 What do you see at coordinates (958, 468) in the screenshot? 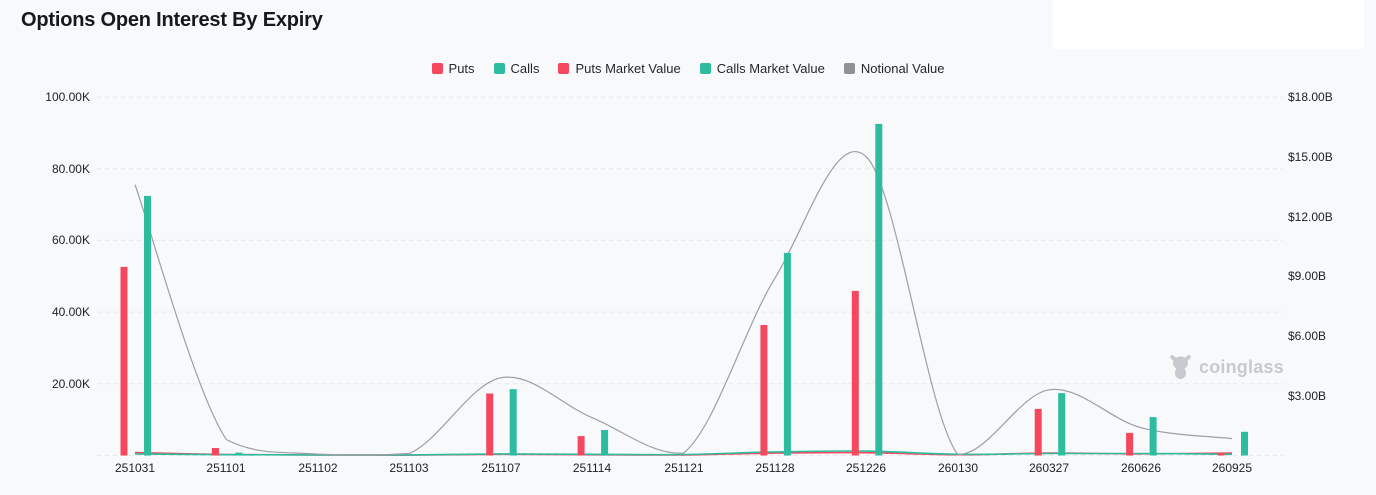
I see `x-axis-tick-260130: 260130` at bounding box center [958, 468].